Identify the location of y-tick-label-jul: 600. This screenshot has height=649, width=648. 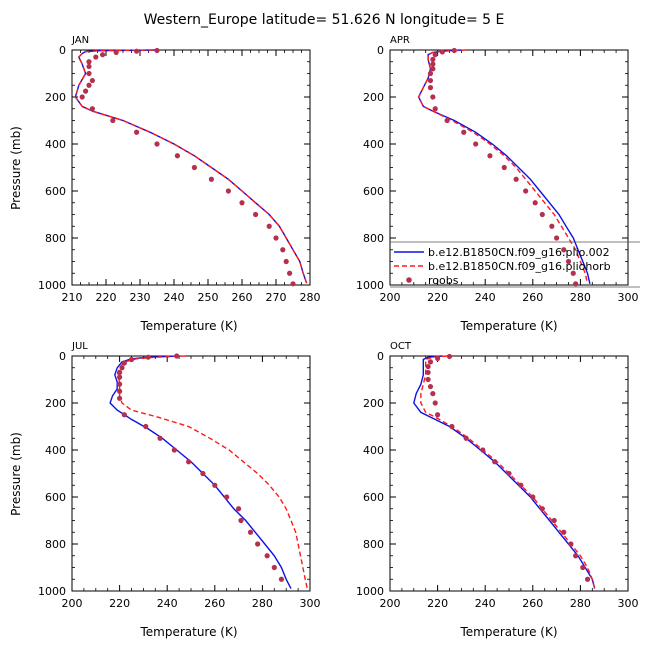
(55, 497).